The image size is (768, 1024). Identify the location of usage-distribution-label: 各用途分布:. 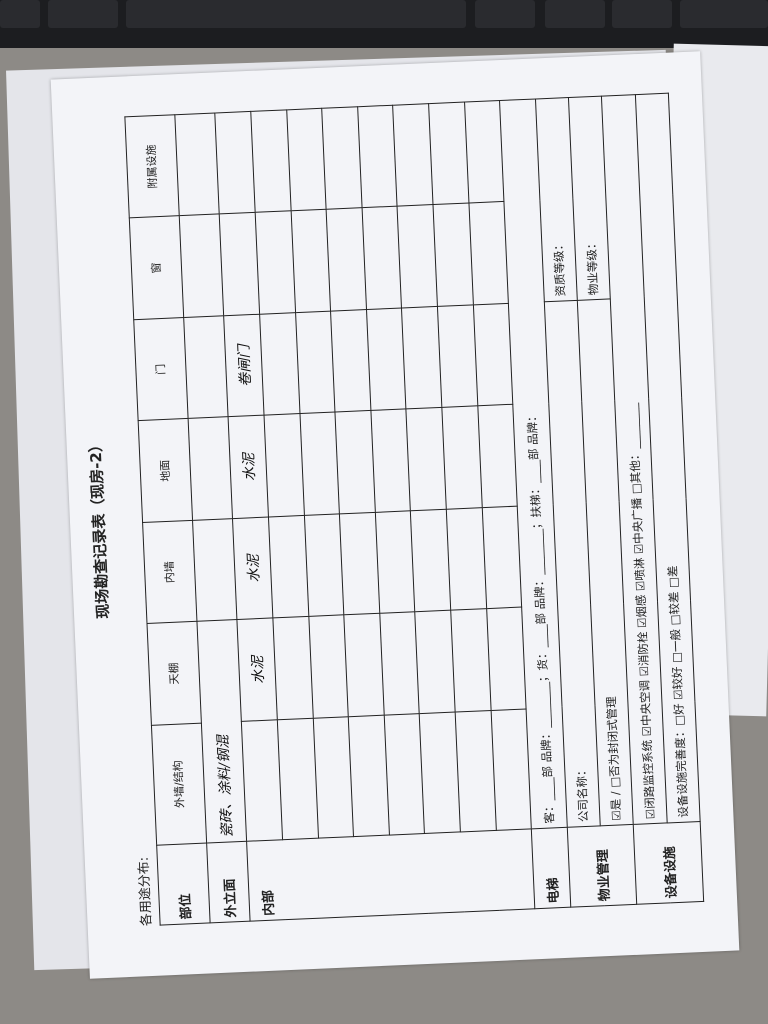
(145, 891).